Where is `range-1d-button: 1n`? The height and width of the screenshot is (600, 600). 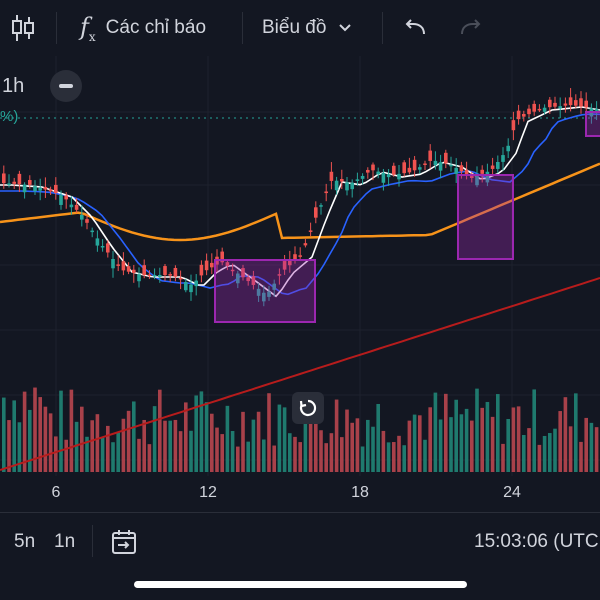 range-1d-button: 1n is located at coordinates (65, 541).